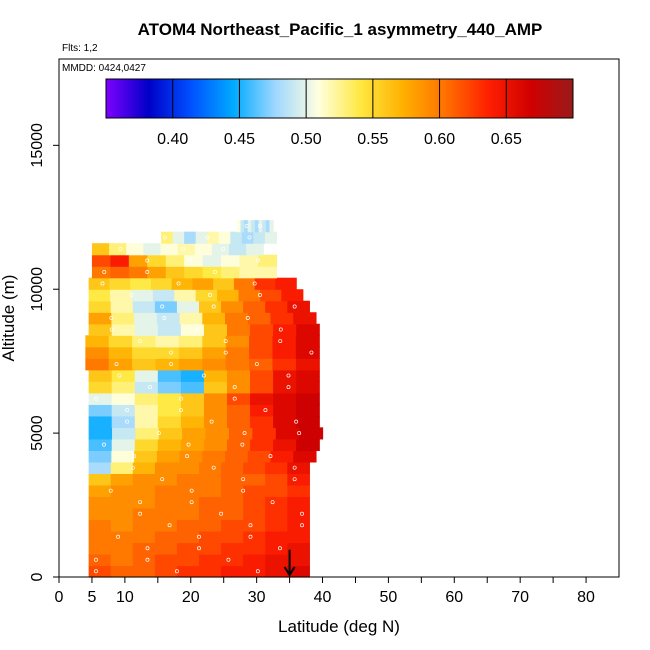  I want to click on x-tick-label: 30, so click(257, 597).